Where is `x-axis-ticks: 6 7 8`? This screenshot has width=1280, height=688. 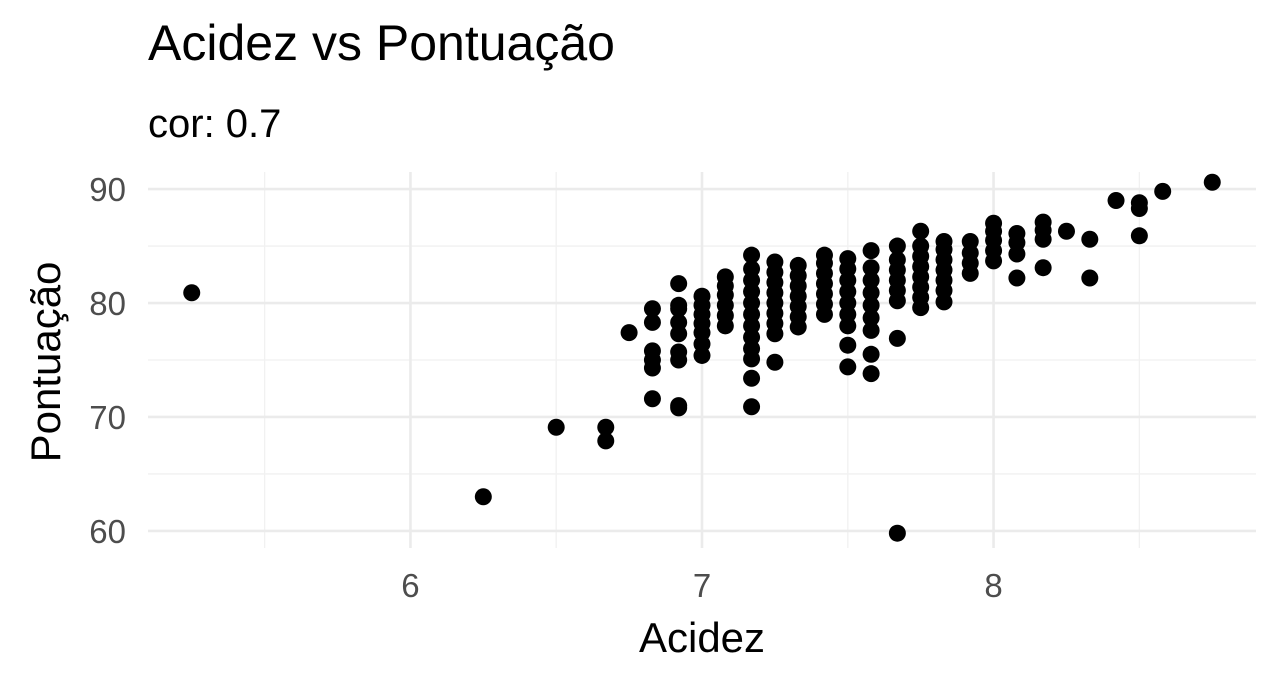 x-axis-ticks: 6 7 8 is located at coordinates (702, 585).